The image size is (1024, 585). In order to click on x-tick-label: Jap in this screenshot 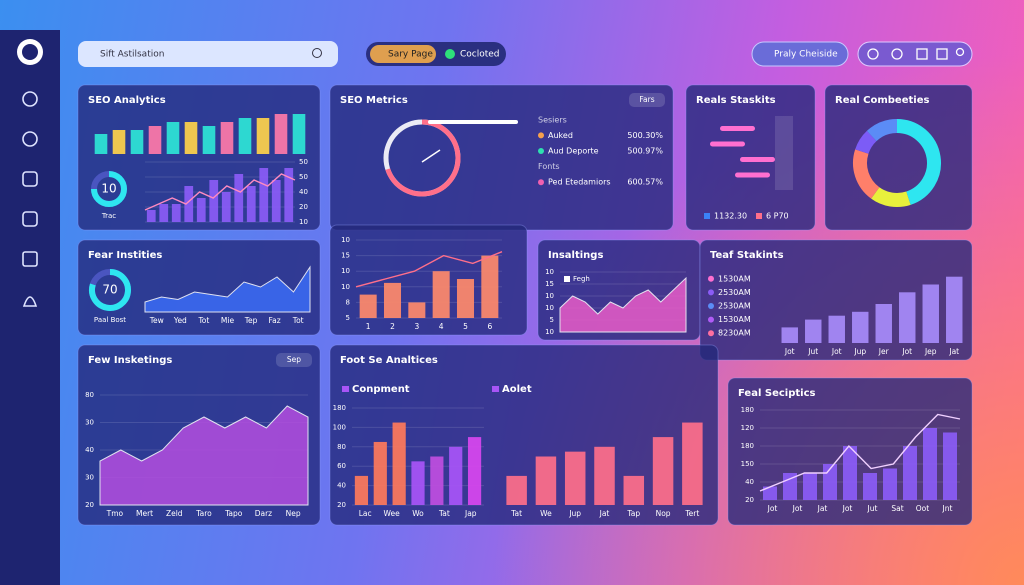, I will do `click(470, 513)`.